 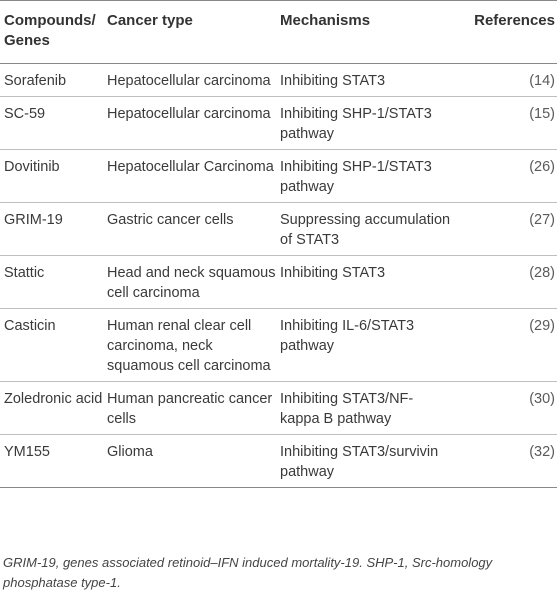 What do you see at coordinates (51, 408) in the screenshot?
I see `cell-compound: Zoledronic acid` at bounding box center [51, 408].